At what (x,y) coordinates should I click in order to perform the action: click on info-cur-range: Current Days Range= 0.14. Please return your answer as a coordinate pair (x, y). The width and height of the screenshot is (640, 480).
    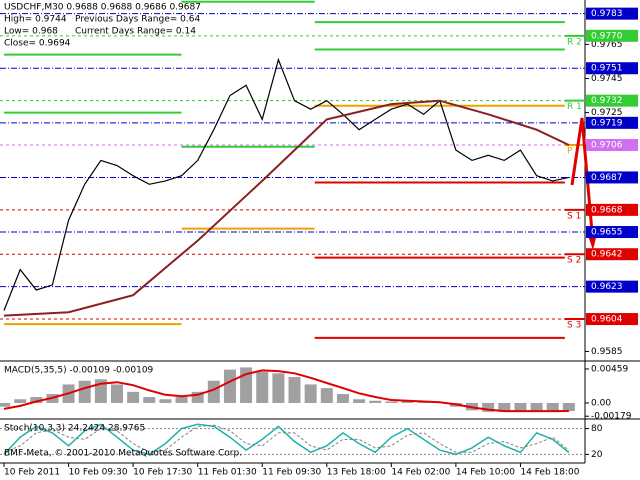
    Looking at the image, I should click on (135, 32).